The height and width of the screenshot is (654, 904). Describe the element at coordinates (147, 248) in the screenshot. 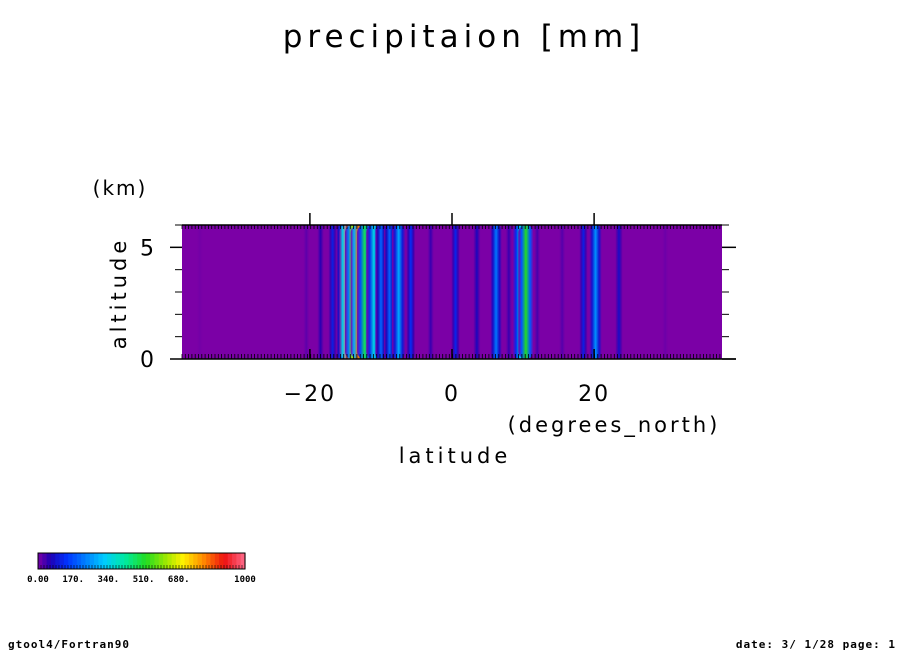

I see `y-tick-label: 5` at that location.